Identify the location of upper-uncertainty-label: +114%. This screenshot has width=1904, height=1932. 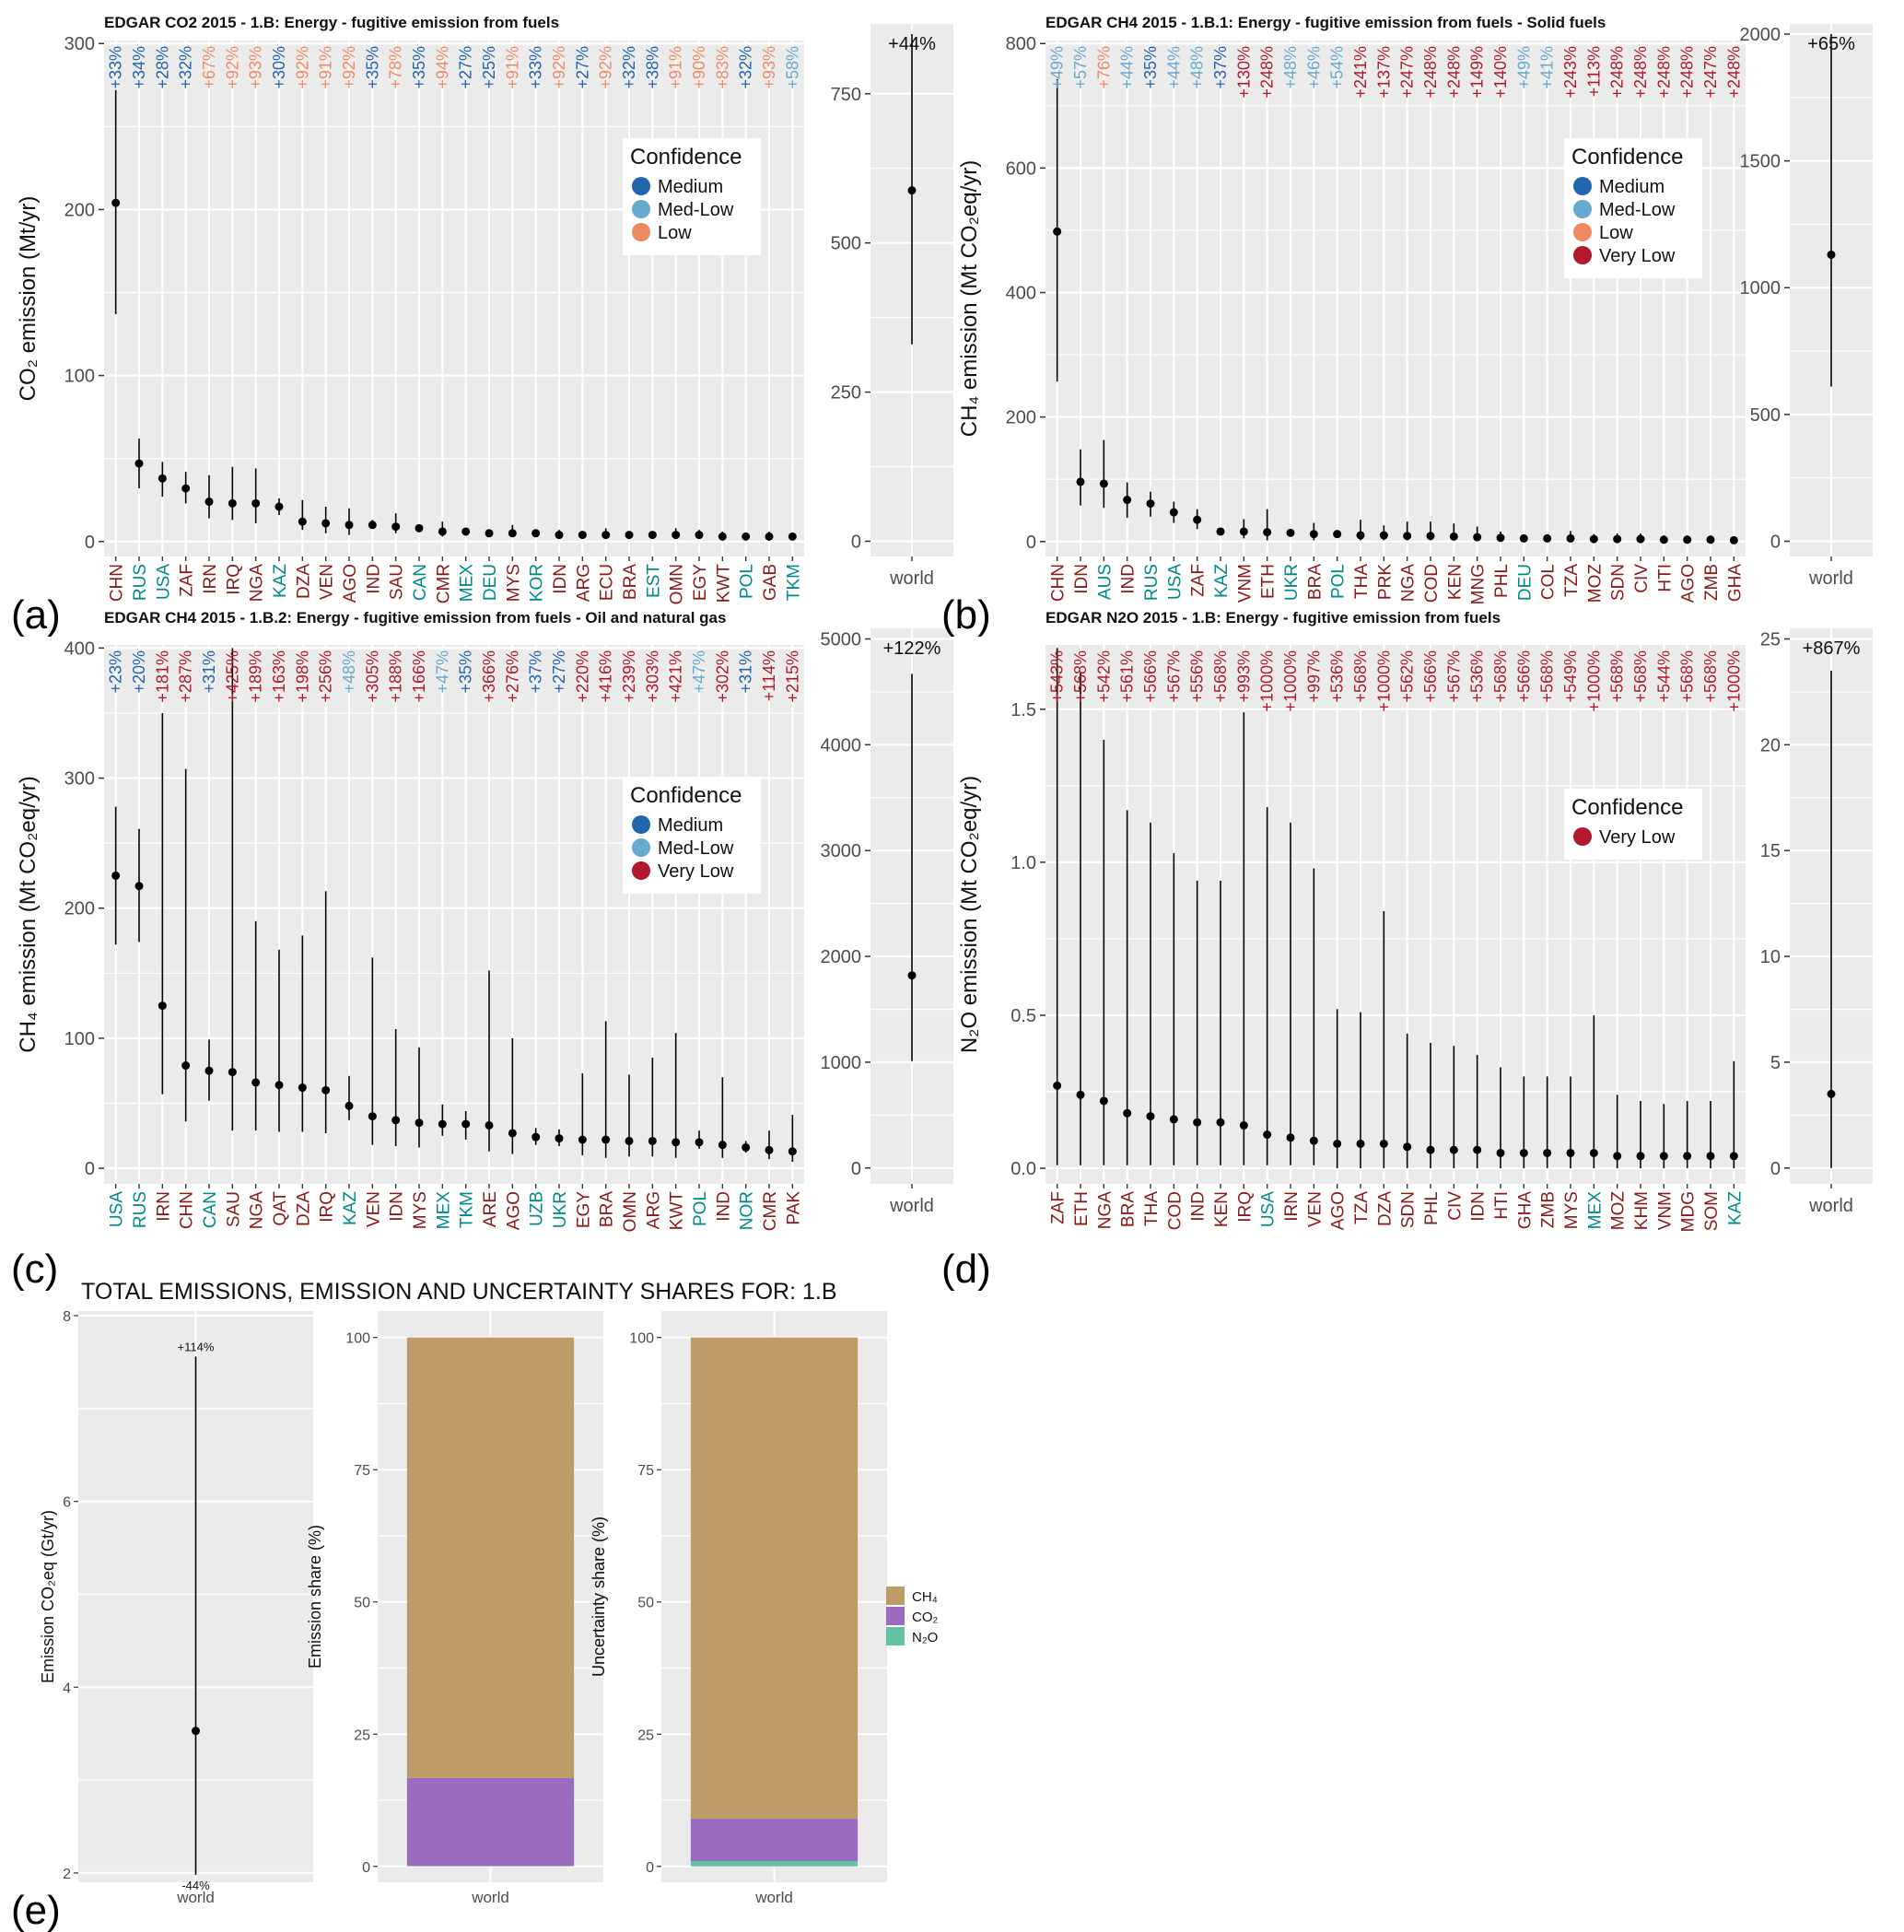
(196, 1346).